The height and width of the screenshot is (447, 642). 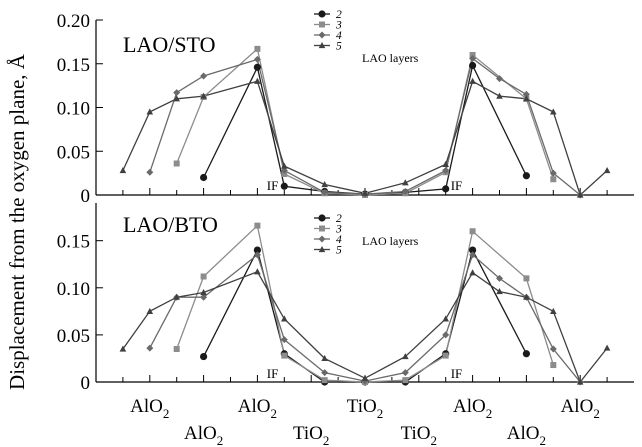 What do you see at coordinates (365, 421) in the screenshot?
I see `x-axis-labels: AlO2 AlO2 AlO2 TiO2 TiO2 TiO2 AlO2 AlO2 AlO2` at bounding box center [365, 421].